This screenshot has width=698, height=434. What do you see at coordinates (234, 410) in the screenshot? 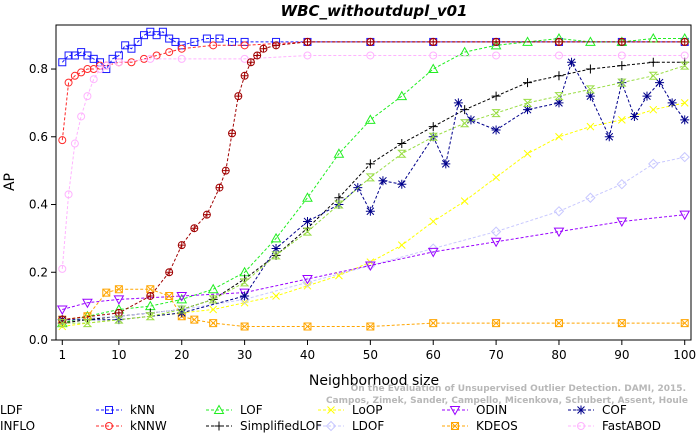
I see `legend-item-lof: LOF` at bounding box center [234, 410].